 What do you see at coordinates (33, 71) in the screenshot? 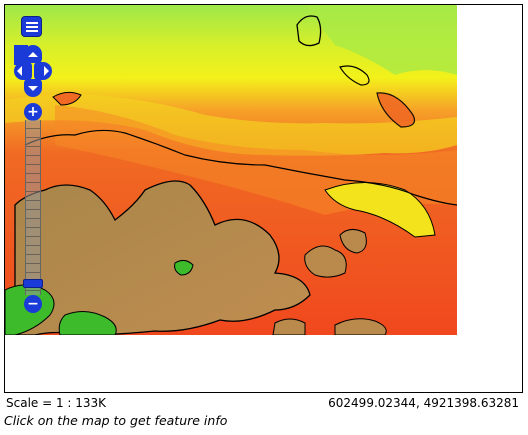
I see `pan-control` at bounding box center [33, 71].